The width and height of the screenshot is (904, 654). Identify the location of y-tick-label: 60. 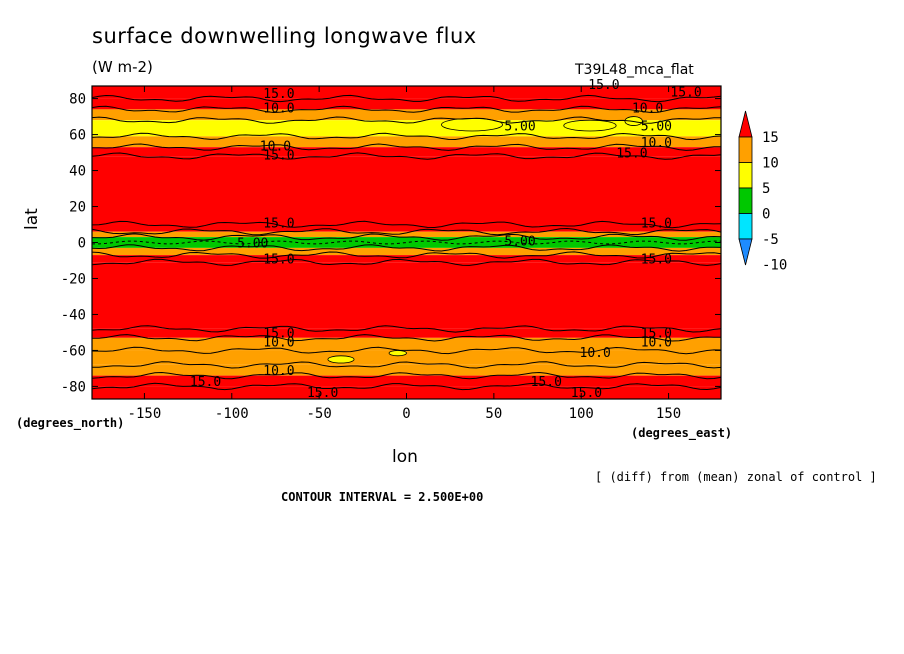
(77, 136).